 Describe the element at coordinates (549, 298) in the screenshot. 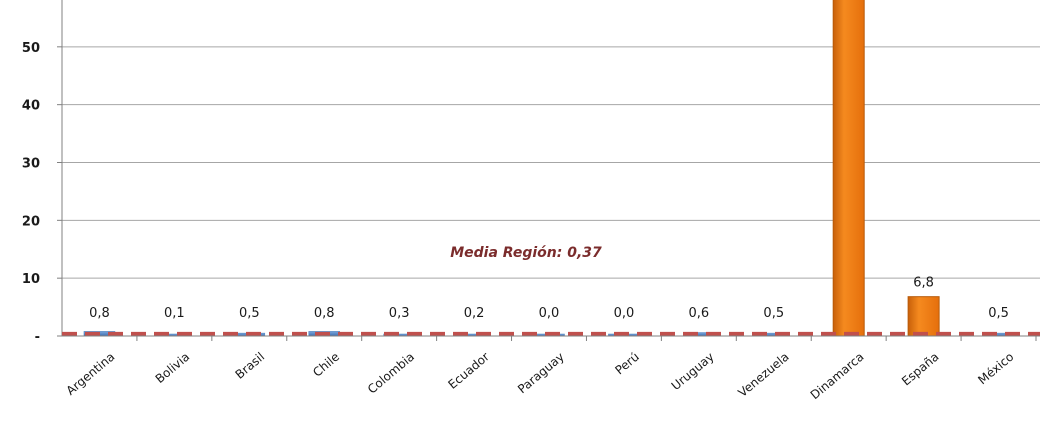

I see `data-labels: 0,8 0,1 0,5 0,8 0,3 0,2 0,0 0,0 0,6 0,5 6,8 0,5` at that location.